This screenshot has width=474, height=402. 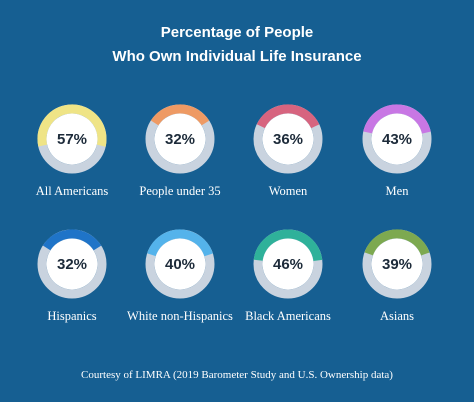 I want to click on donut-percent-label: 39%, so click(x=397, y=264).